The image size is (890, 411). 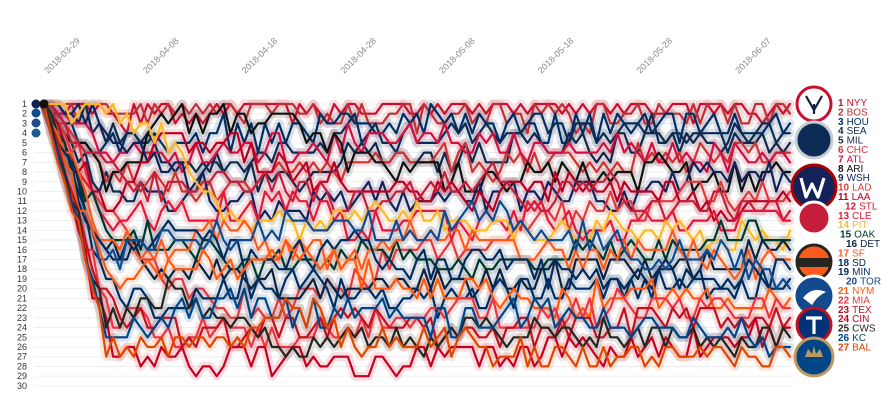 I want to click on legend-entry-MIA: 22 MIA, so click(x=854, y=300).